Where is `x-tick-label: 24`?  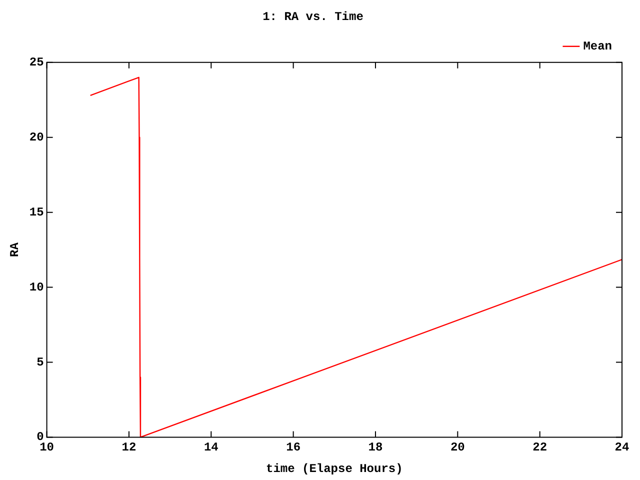
x-tick-label: 24 is located at coordinates (622, 447).